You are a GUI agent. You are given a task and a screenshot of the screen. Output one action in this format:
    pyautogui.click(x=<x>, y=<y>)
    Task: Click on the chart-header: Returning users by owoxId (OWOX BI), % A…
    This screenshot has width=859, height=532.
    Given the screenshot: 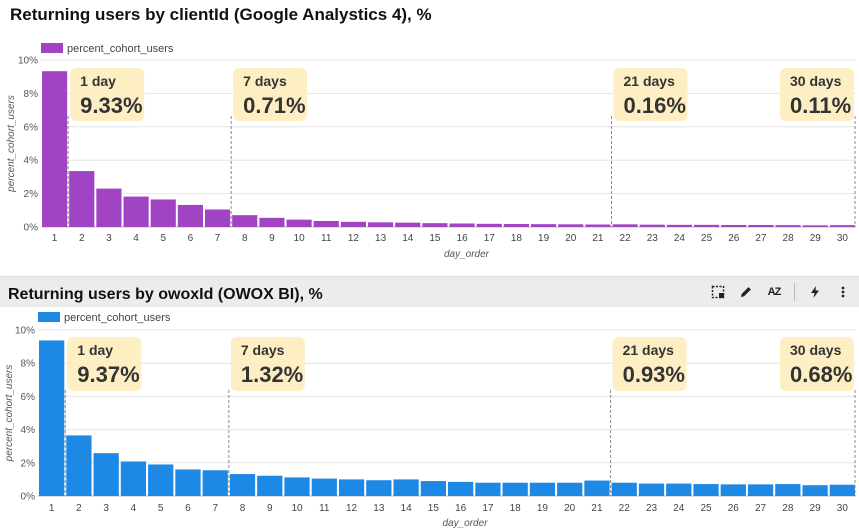 What is the action you would take?
    pyautogui.click(x=429, y=291)
    